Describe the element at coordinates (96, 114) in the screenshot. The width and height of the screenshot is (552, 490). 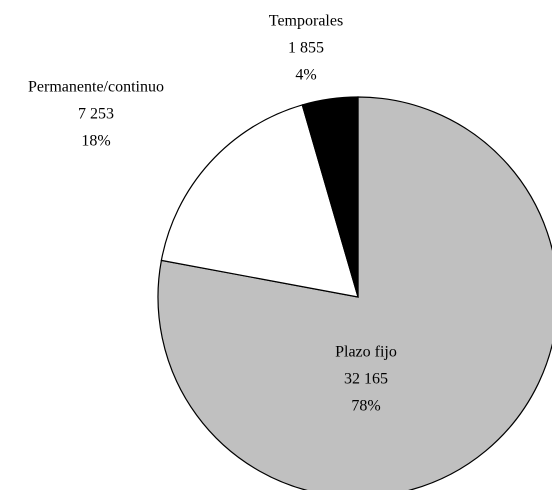
I see `slice-value-label: 7 253` at that location.